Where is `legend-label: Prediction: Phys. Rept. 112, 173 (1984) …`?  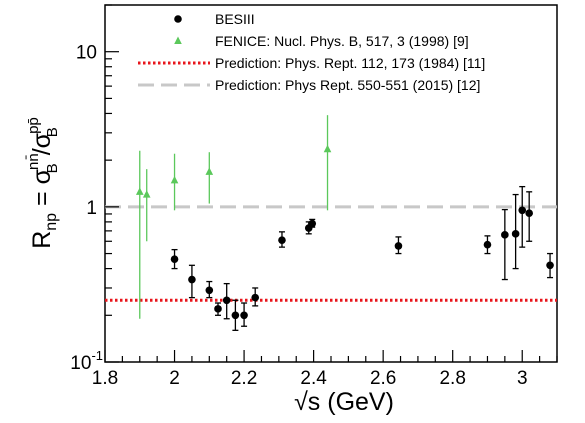 legend-label: Prediction: Phys. Rept. 112, 173 (1984) … is located at coordinates (350, 63).